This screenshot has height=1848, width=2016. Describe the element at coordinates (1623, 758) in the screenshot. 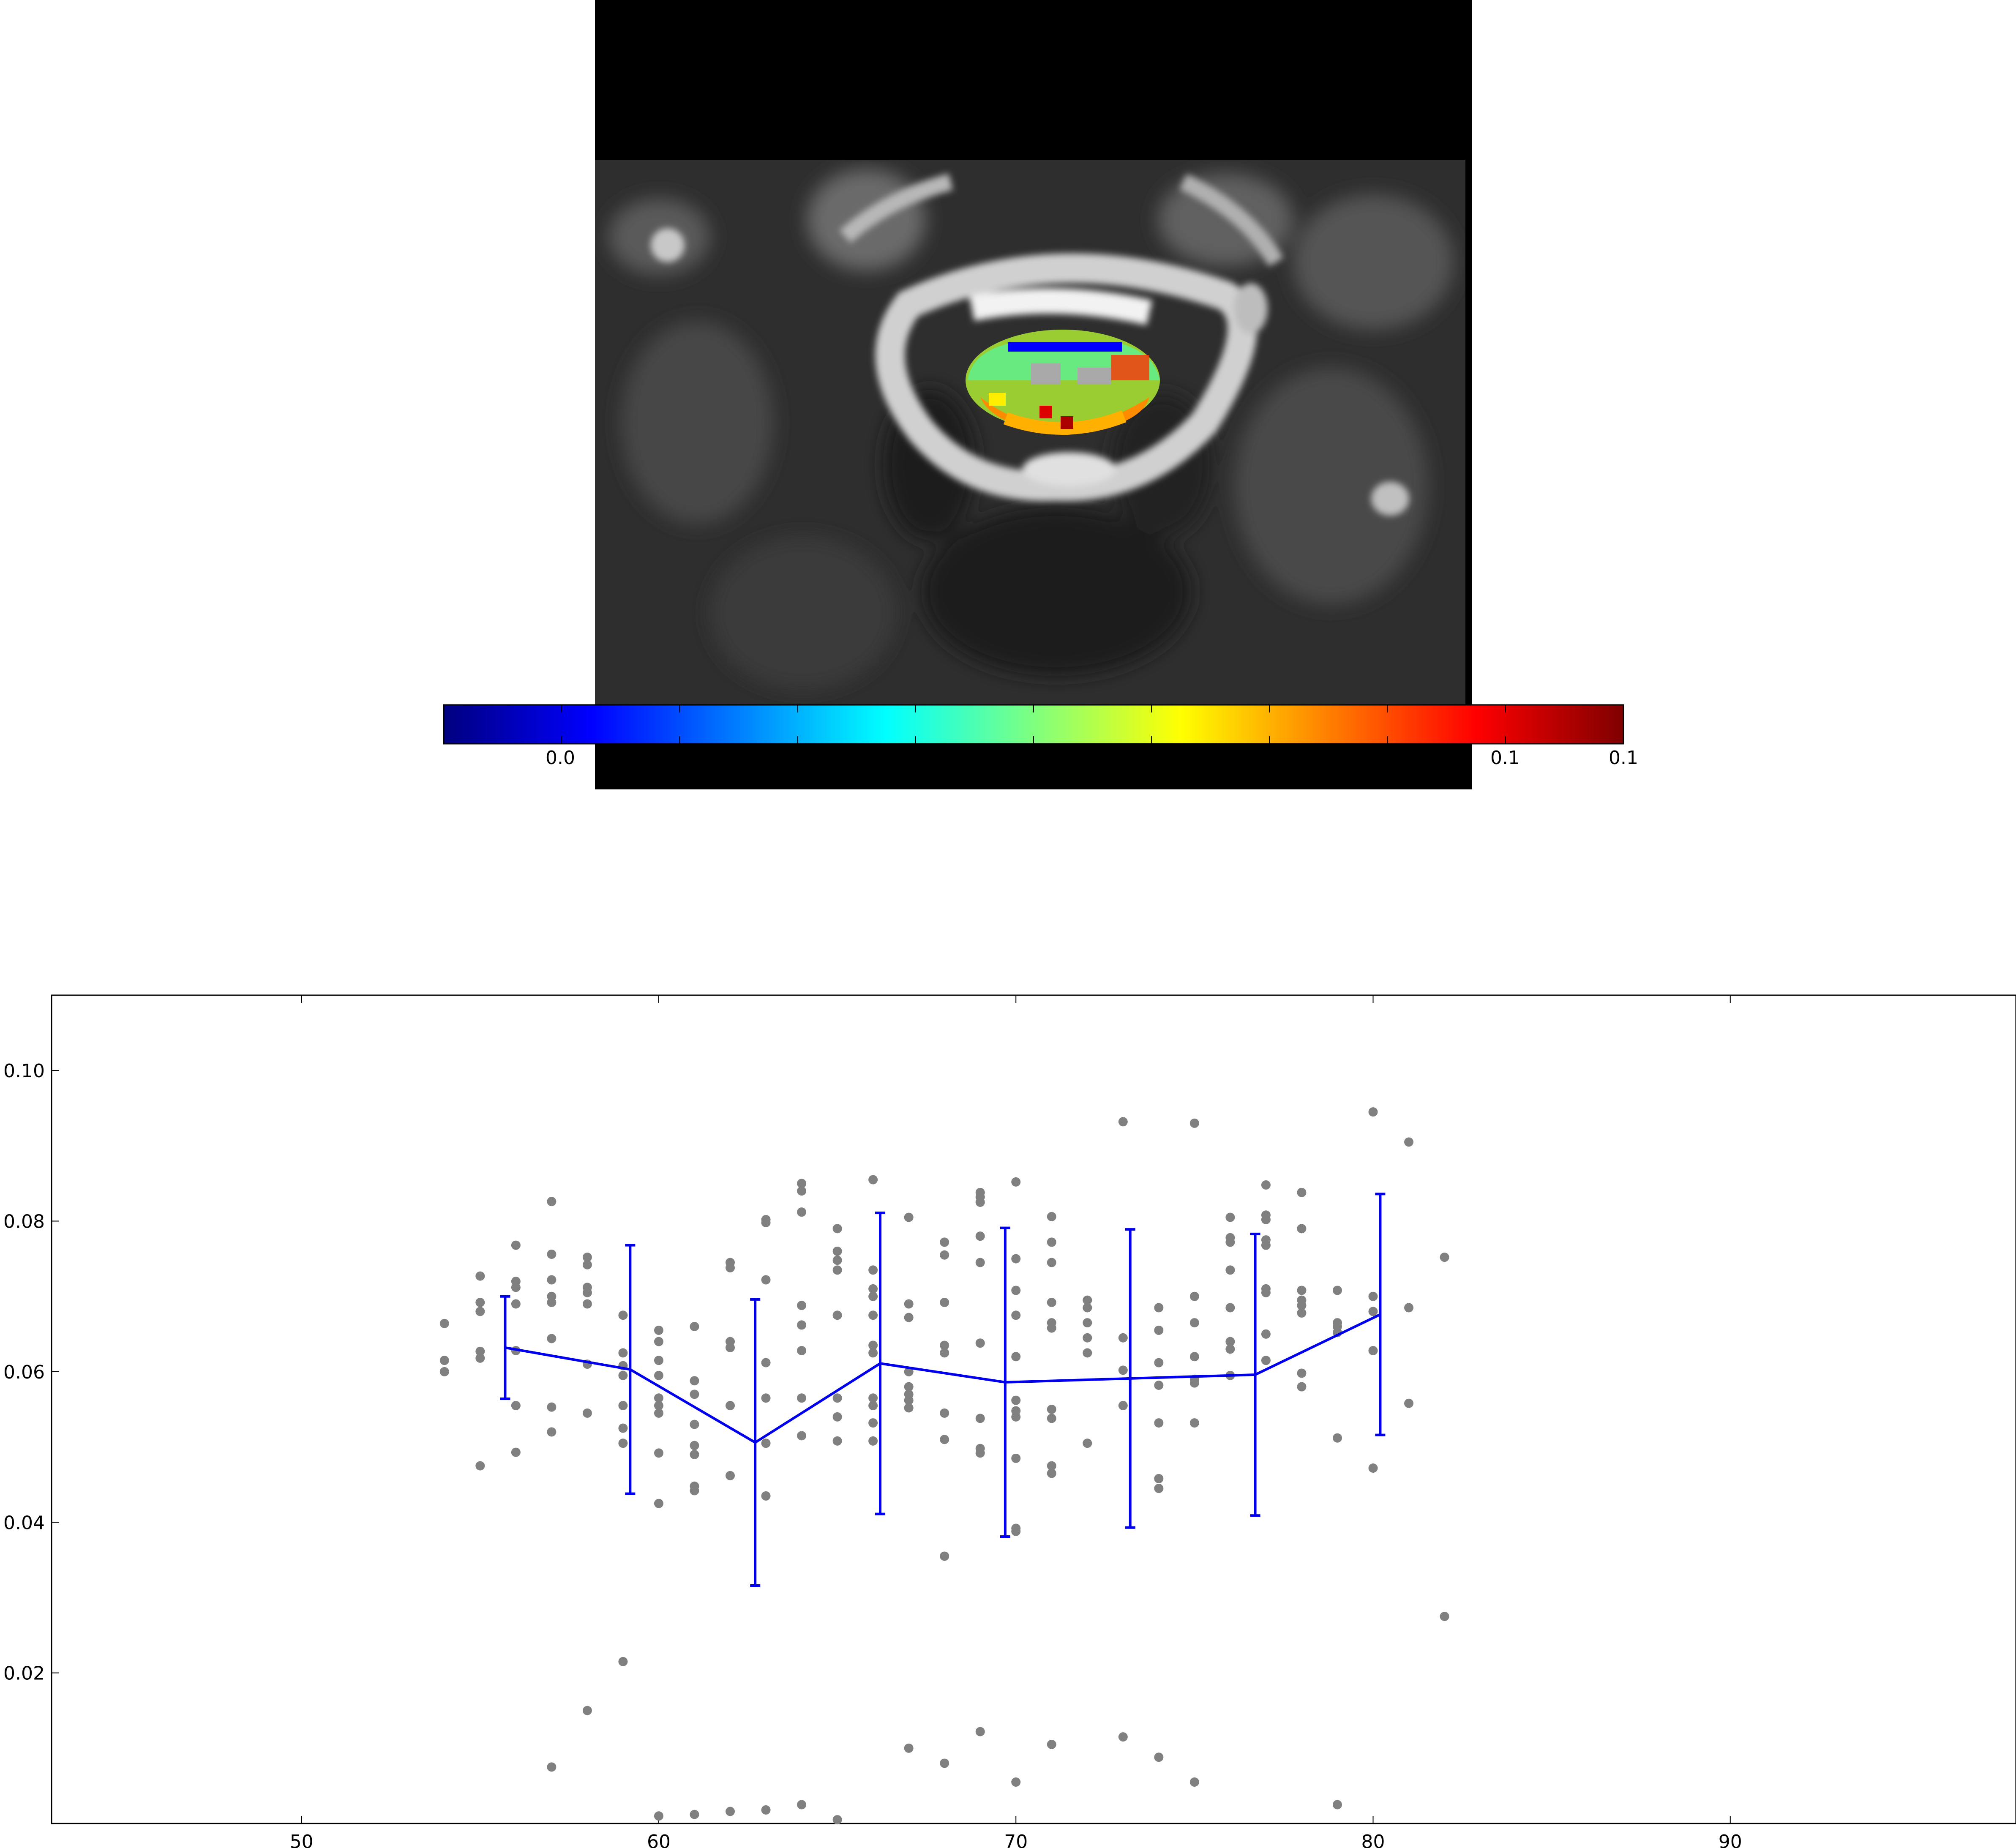

I see `colorbar-tick-label-high: 0.1` at that location.